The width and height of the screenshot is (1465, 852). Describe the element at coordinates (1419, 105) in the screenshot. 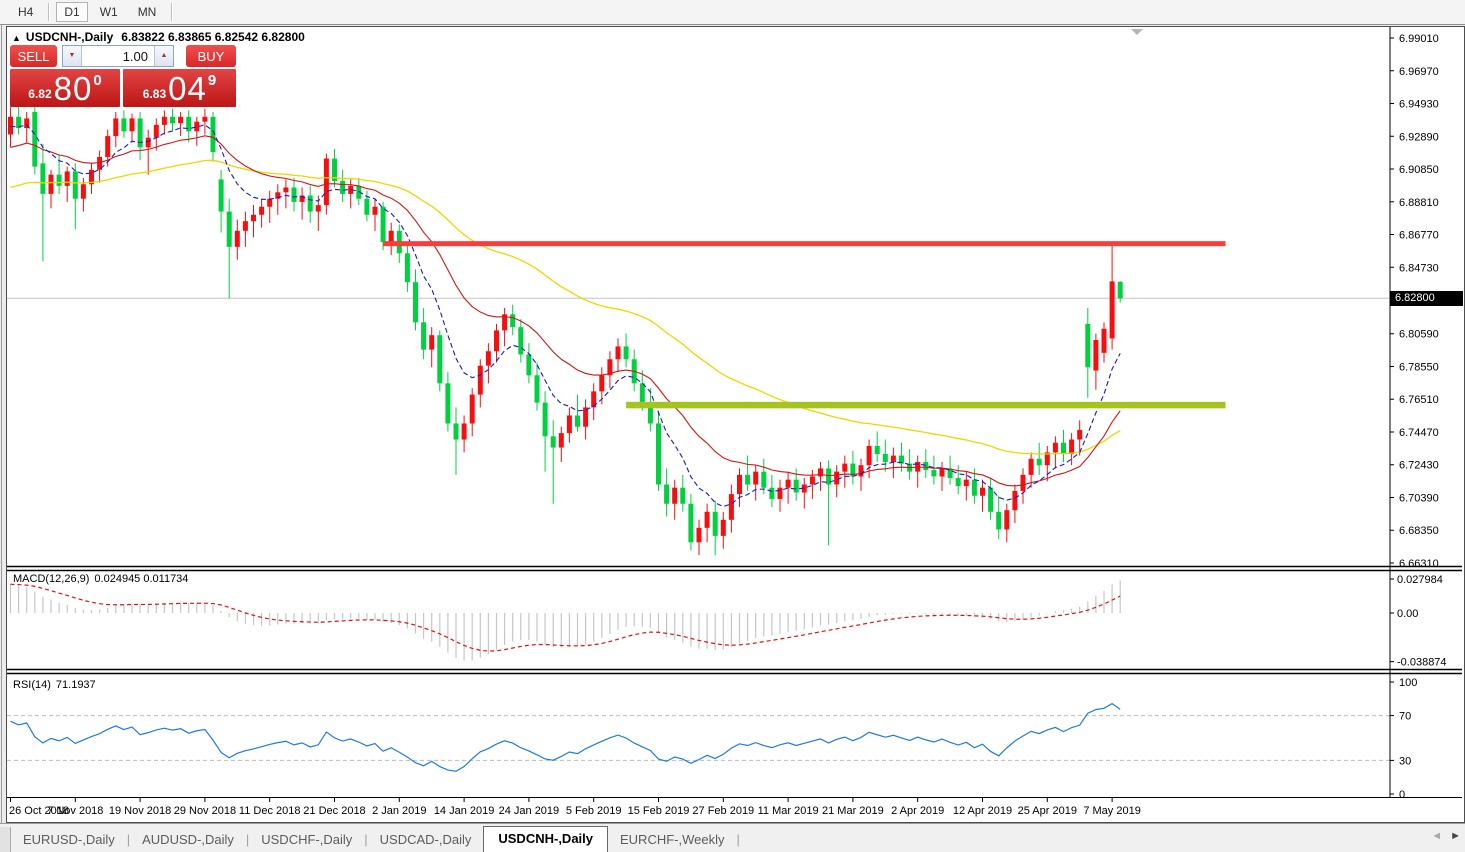

I see `price-tick-label: 6.94930` at that location.